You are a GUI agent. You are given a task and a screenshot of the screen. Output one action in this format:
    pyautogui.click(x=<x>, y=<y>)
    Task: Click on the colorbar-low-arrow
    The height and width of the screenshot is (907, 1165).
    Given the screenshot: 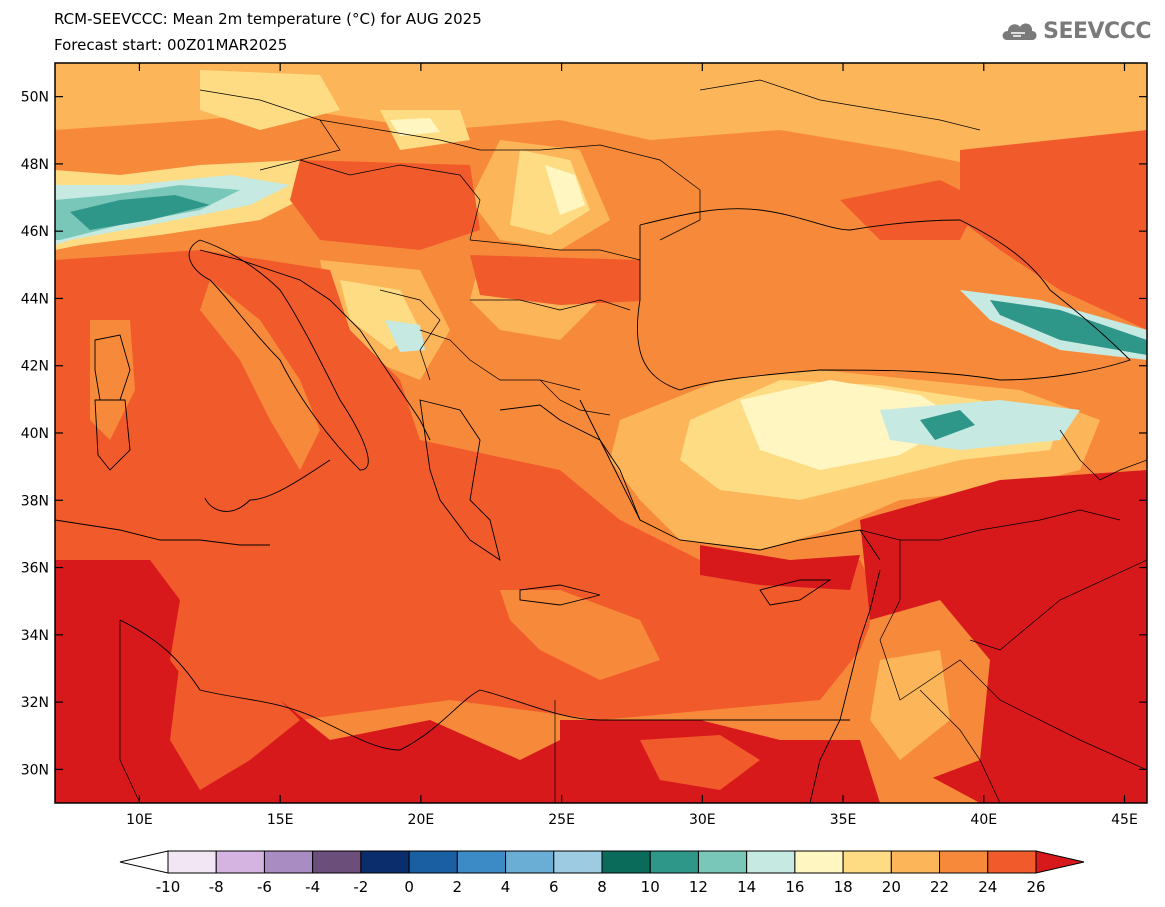 What is the action you would take?
    pyautogui.click(x=144, y=862)
    